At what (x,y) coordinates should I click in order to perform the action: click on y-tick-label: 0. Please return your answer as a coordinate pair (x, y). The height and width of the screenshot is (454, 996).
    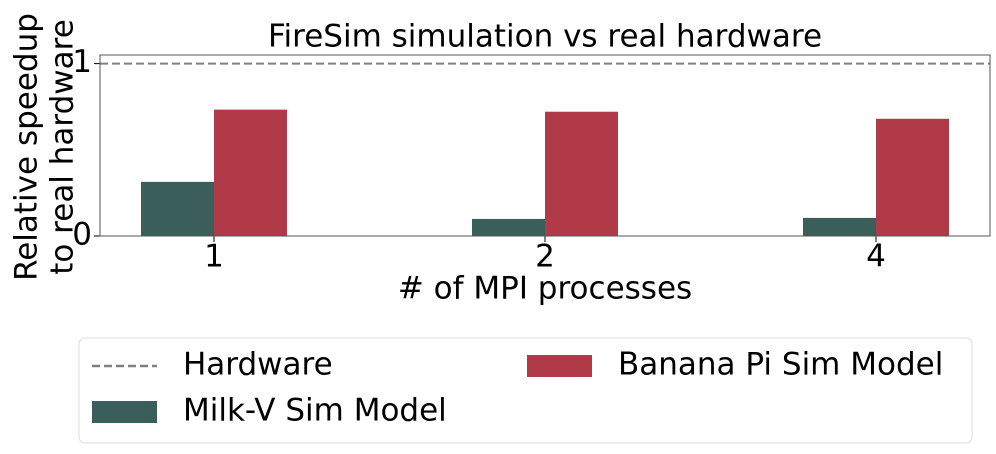
    Looking at the image, I should click on (82, 235).